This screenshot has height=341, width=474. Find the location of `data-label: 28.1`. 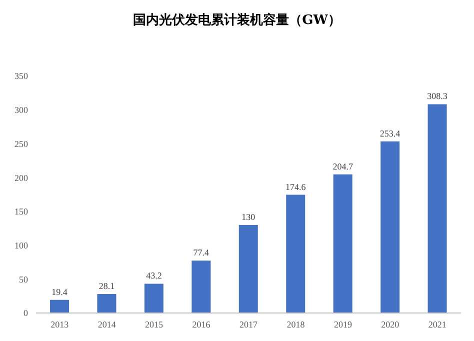

data-label: 28.1 is located at coordinates (106, 285).